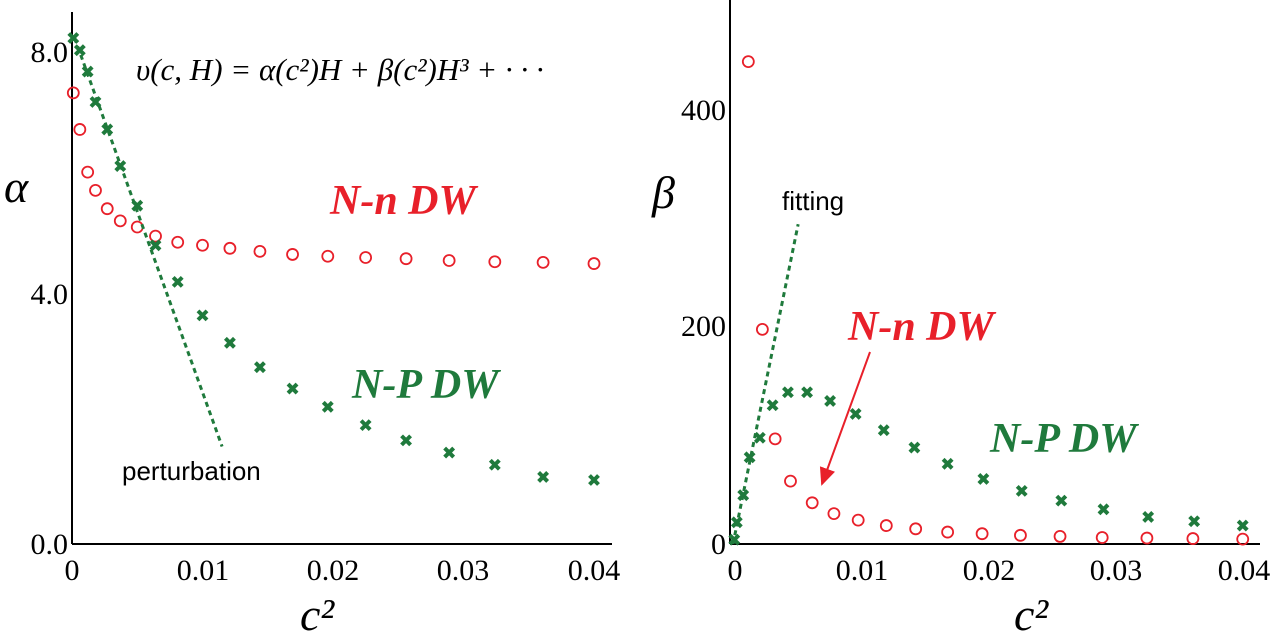 This screenshot has width=1280, height=636. I want to click on beta-x-tick-002: 0.02, so click(989, 570).